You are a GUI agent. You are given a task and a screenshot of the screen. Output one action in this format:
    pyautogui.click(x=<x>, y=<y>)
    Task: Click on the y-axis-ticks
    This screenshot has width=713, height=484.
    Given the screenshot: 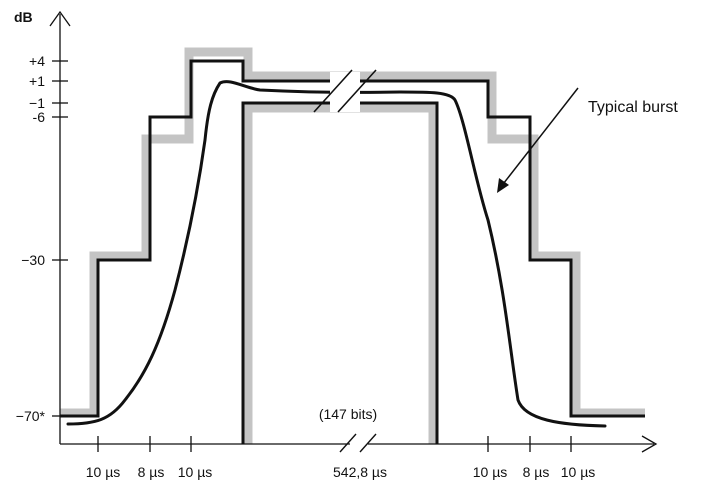 What is the action you would take?
    pyautogui.click(x=60, y=238)
    